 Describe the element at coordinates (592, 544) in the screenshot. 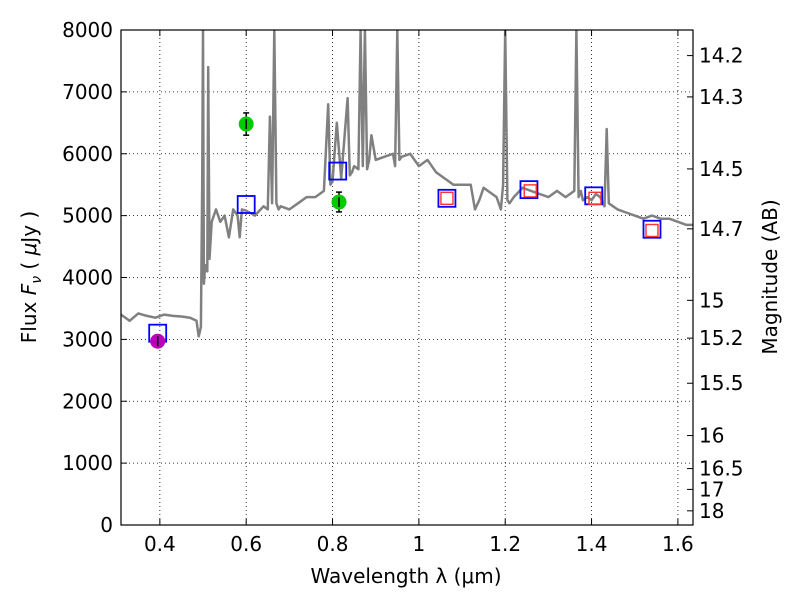

I see `x-tick-label: 1.4` at that location.